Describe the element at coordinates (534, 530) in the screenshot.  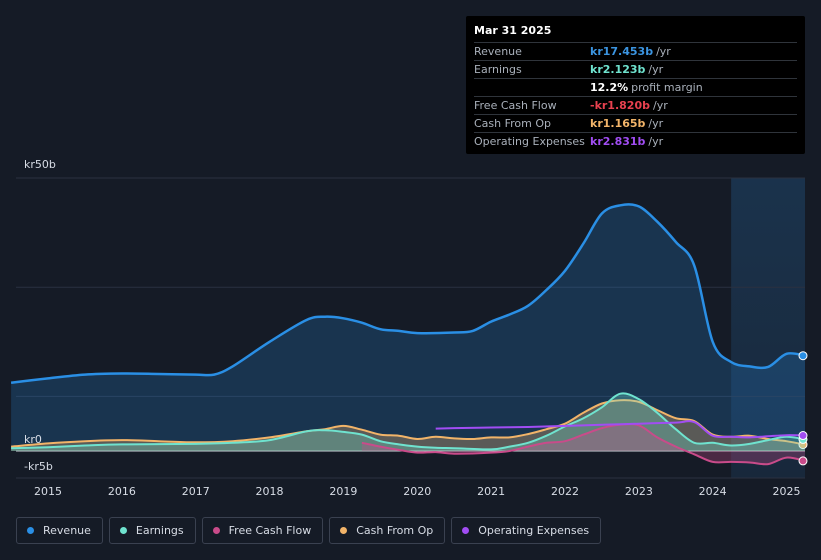
I see `legend-label: Operating Expenses` at that location.